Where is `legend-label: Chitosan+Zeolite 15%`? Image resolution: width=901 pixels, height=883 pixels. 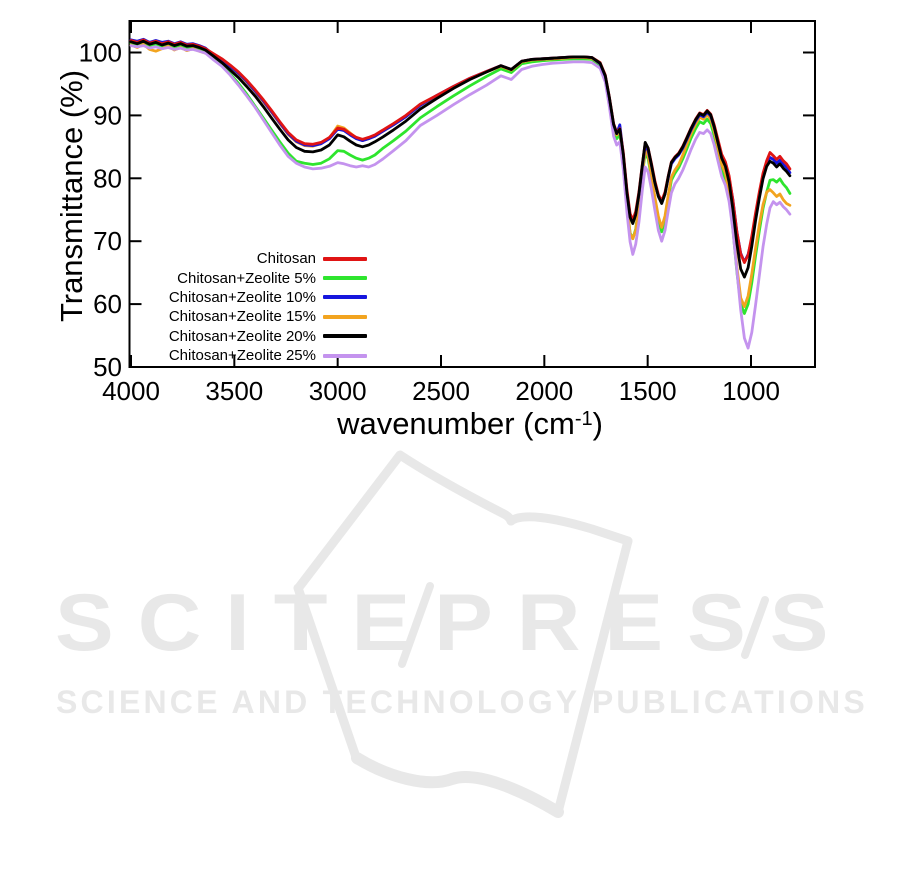 legend-label: Chitosan+Zeolite 15% is located at coordinates (242, 317).